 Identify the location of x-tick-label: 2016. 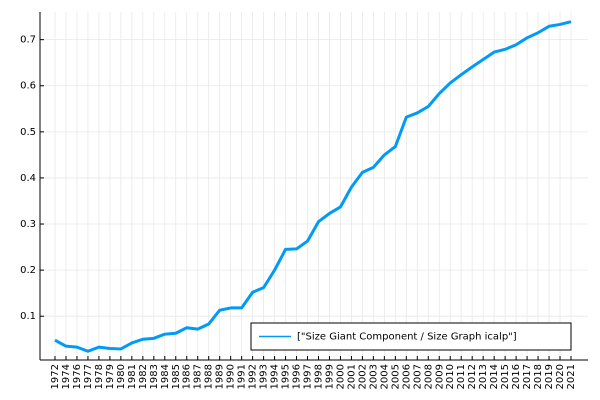
(516, 376).